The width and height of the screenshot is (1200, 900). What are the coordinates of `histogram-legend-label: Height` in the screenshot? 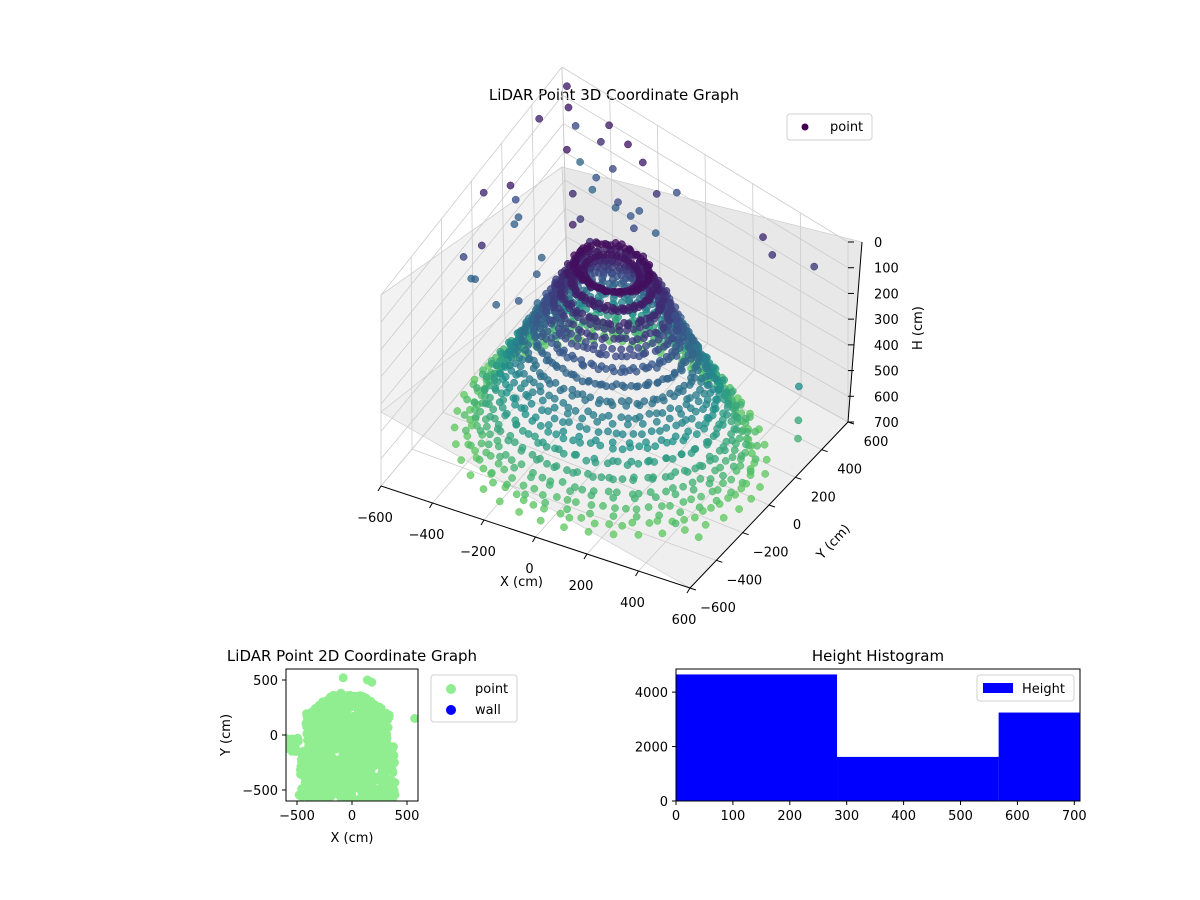 It's located at (1043, 689).